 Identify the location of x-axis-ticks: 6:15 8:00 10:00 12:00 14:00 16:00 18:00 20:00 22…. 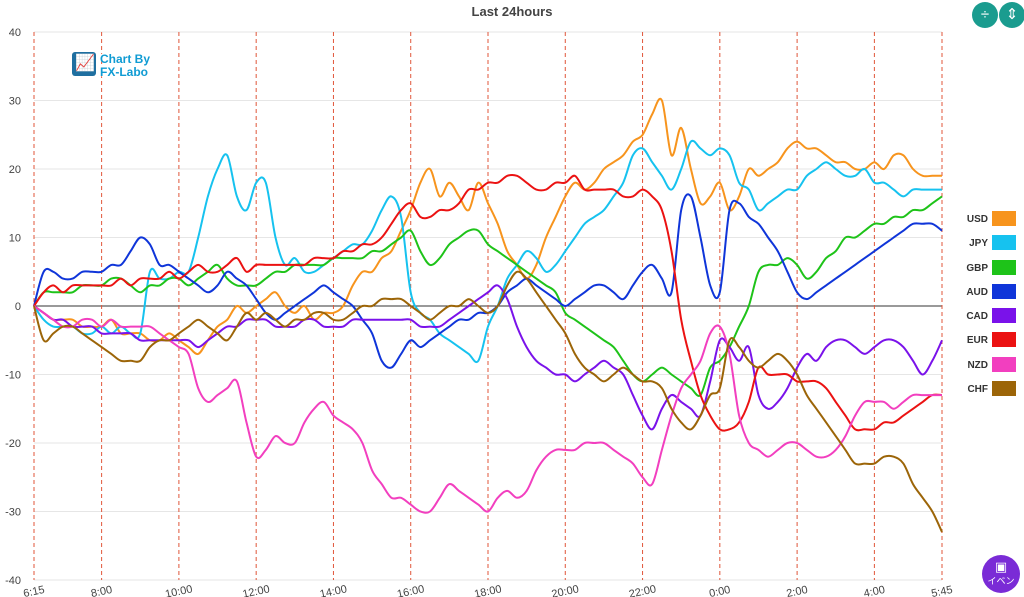
(487, 590).